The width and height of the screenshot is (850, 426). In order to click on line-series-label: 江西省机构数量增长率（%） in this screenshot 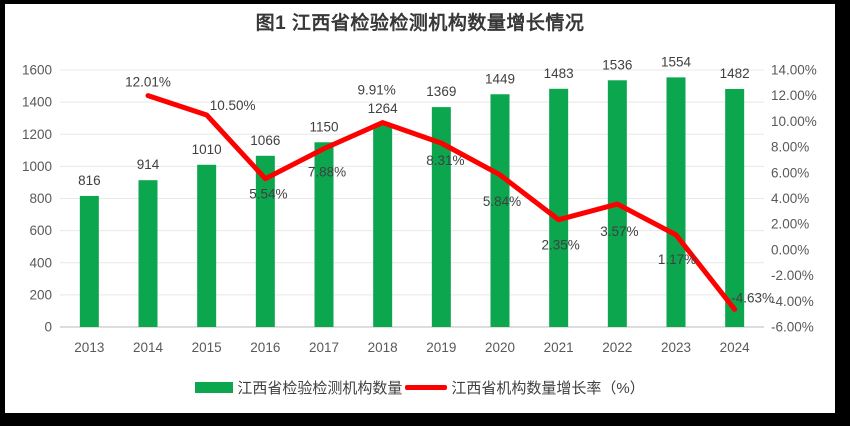, I will do `click(548, 388)`.